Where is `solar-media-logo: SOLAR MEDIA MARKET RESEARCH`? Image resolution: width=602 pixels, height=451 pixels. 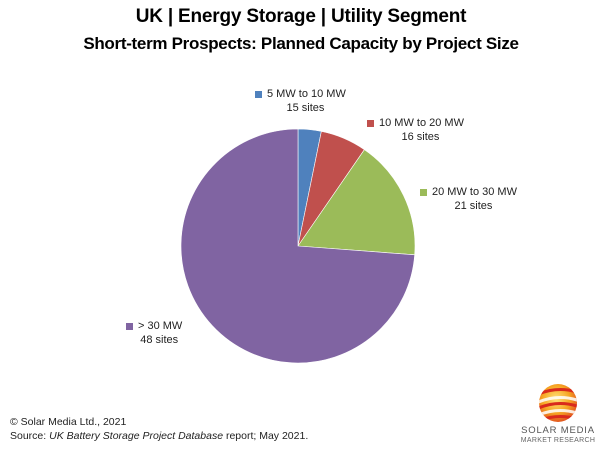 solar-media-logo: SOLAR MEDIA MARKET RESEARCH is located at coordinates (558, 414).